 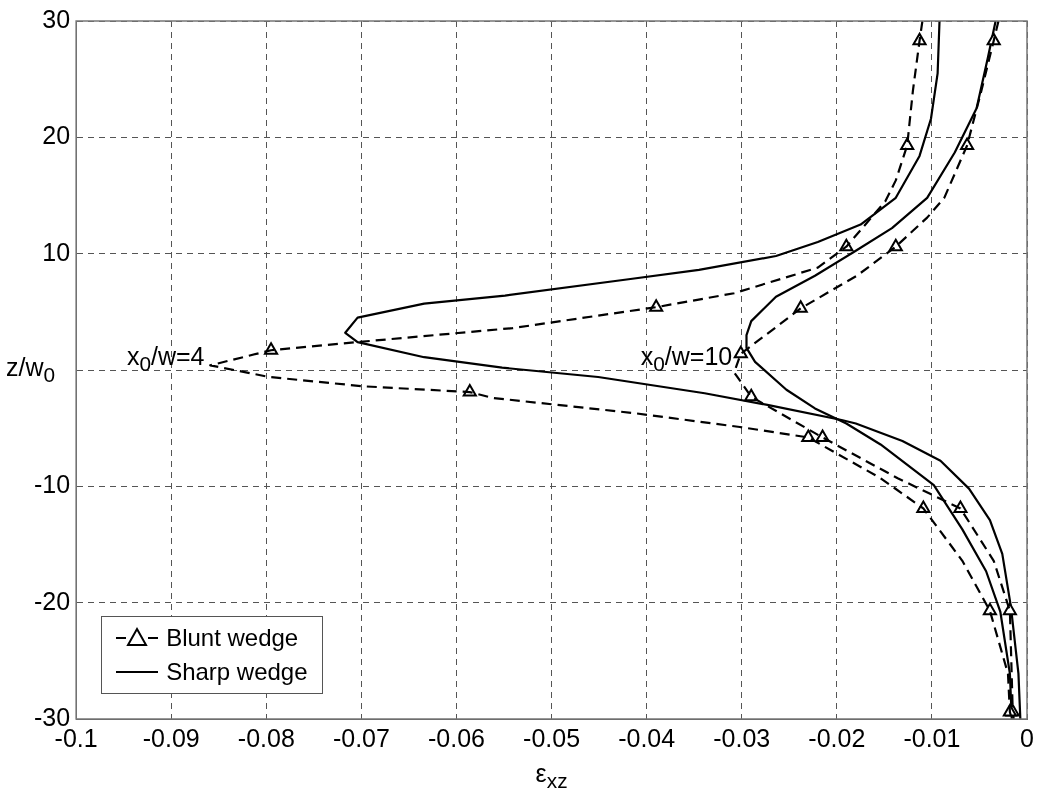 What do you see at coordinates (647, 737) in the screenshot?
I see `x-tick-label: -0.04` at bounding box center [647, 737].